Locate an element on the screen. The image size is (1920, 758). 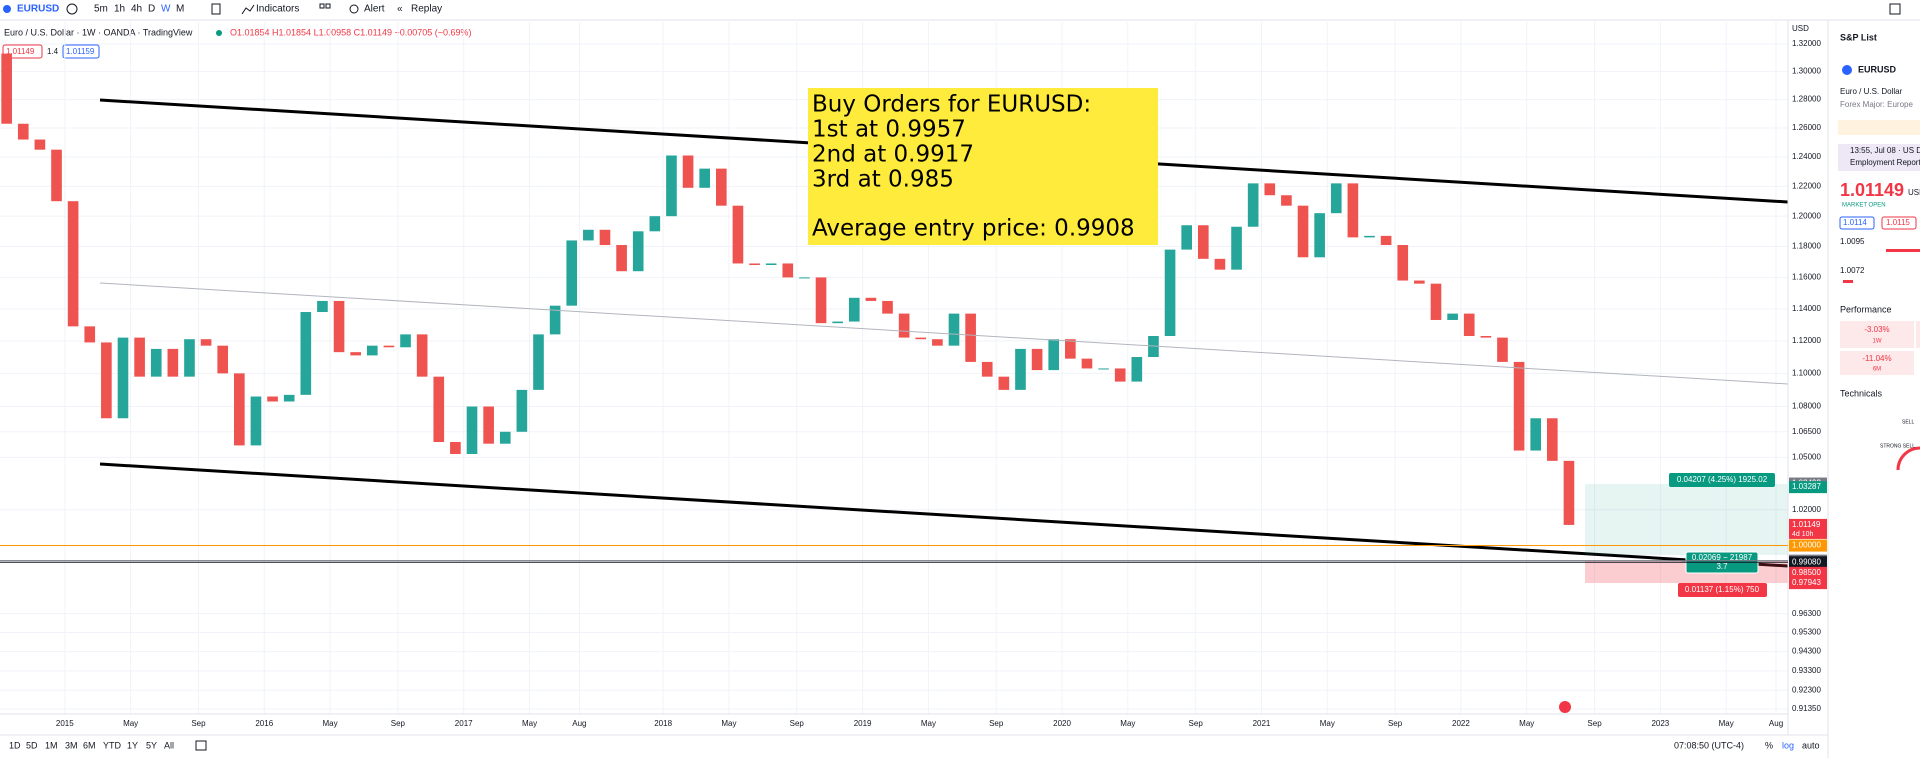
alert-button: Alert is located at coordinates (374, 9).